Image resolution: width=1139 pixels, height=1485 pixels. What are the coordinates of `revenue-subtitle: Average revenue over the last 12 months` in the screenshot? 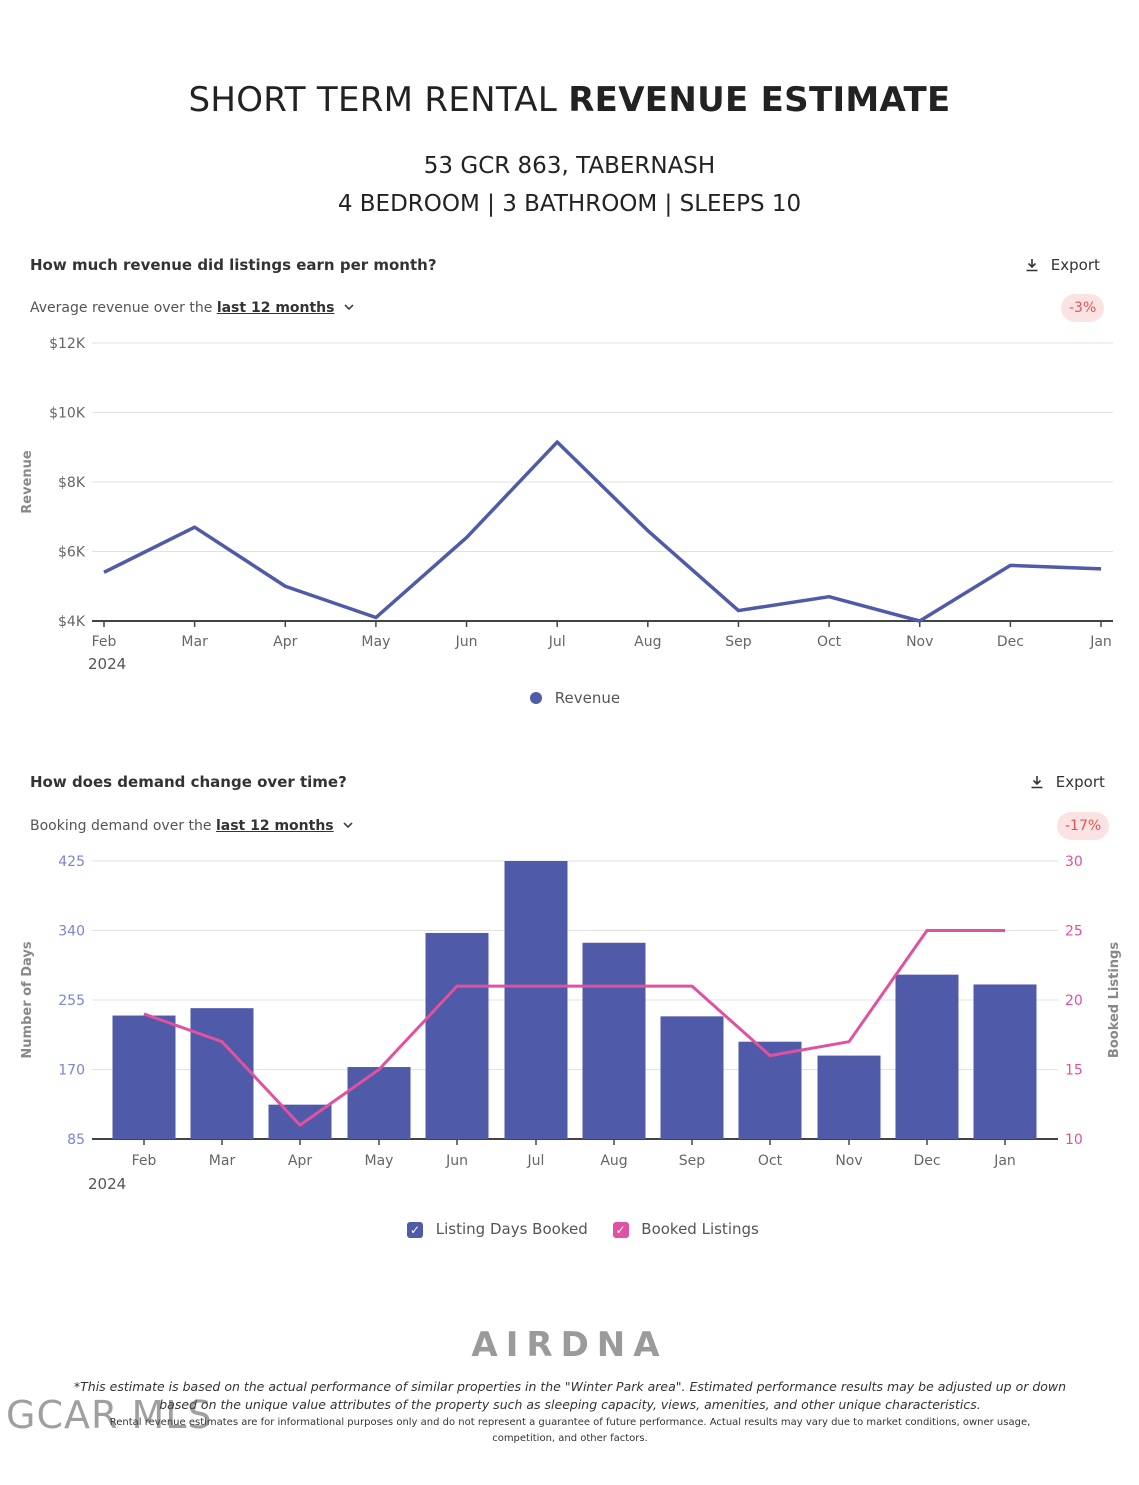 It's located at (192, 308).